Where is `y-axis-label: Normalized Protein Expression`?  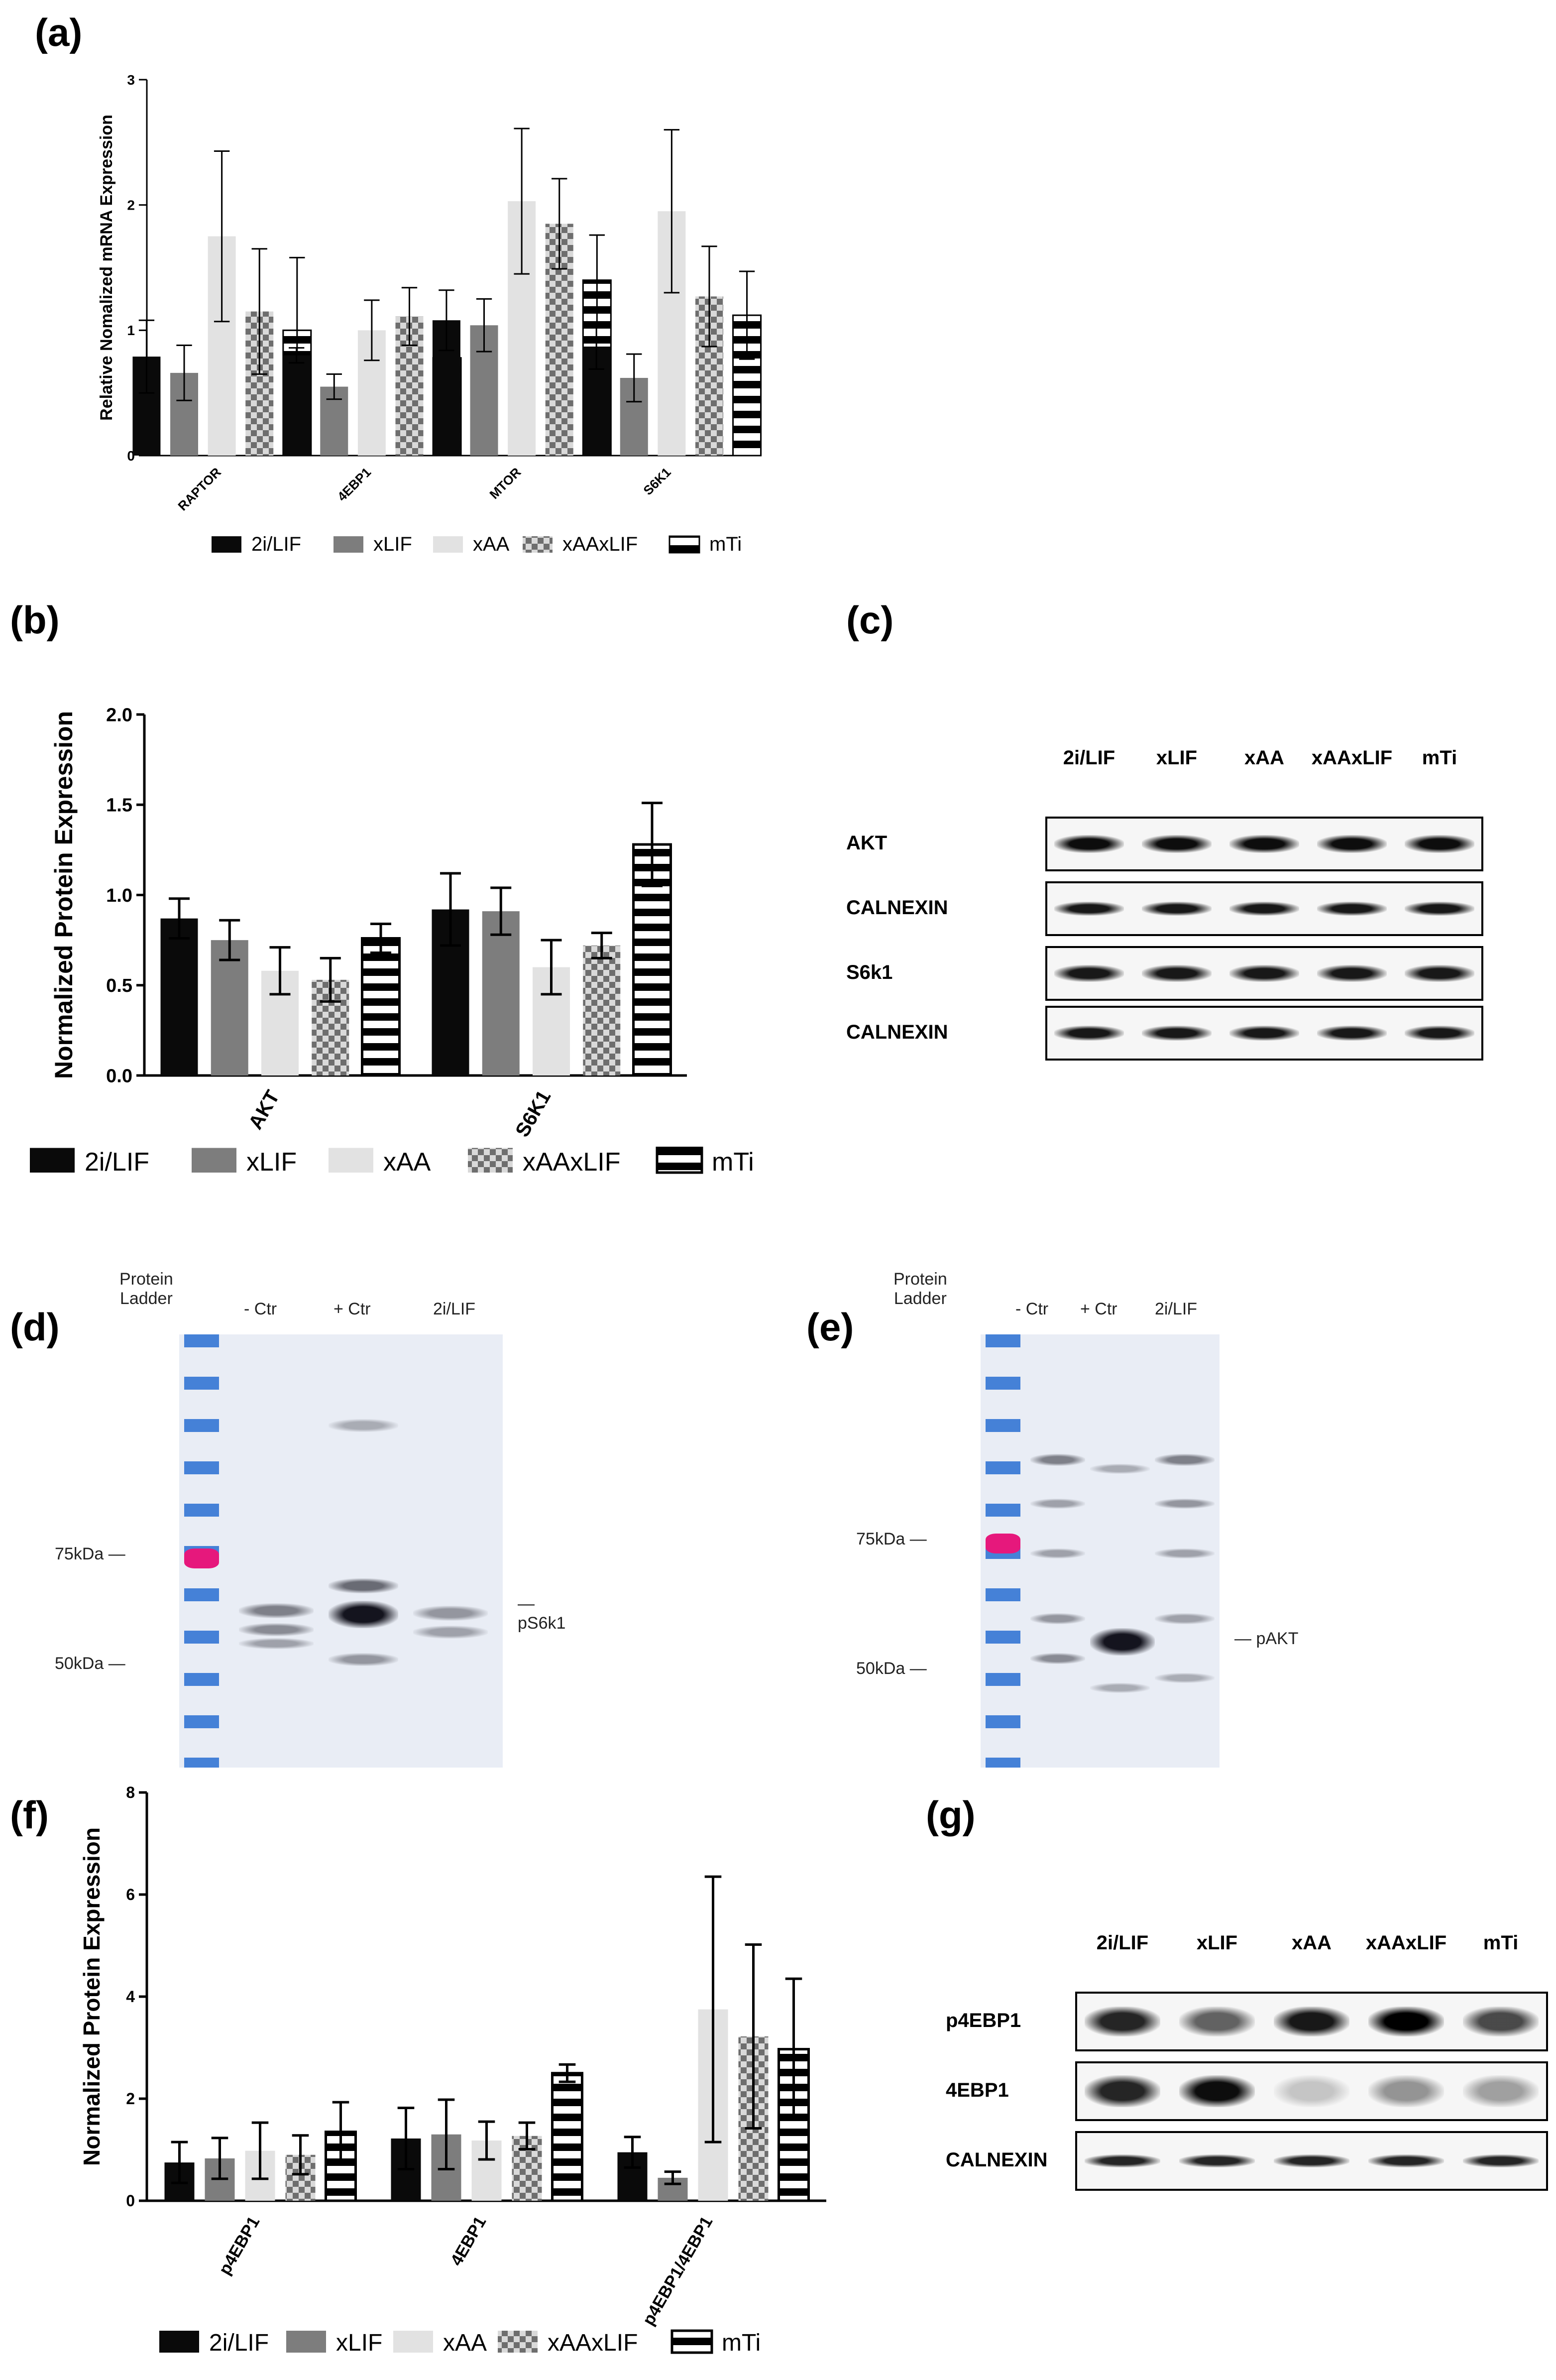
y-axis-label: Normalized Protein Expression is located at coordinates (92, 1997).